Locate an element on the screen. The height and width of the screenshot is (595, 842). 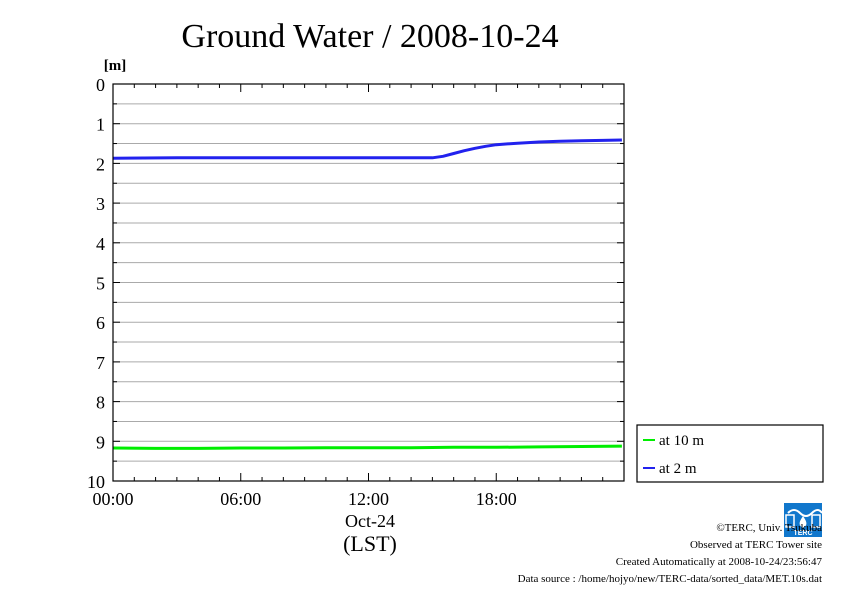
y-tick-label: 0 is located at coordinates (100, 85).